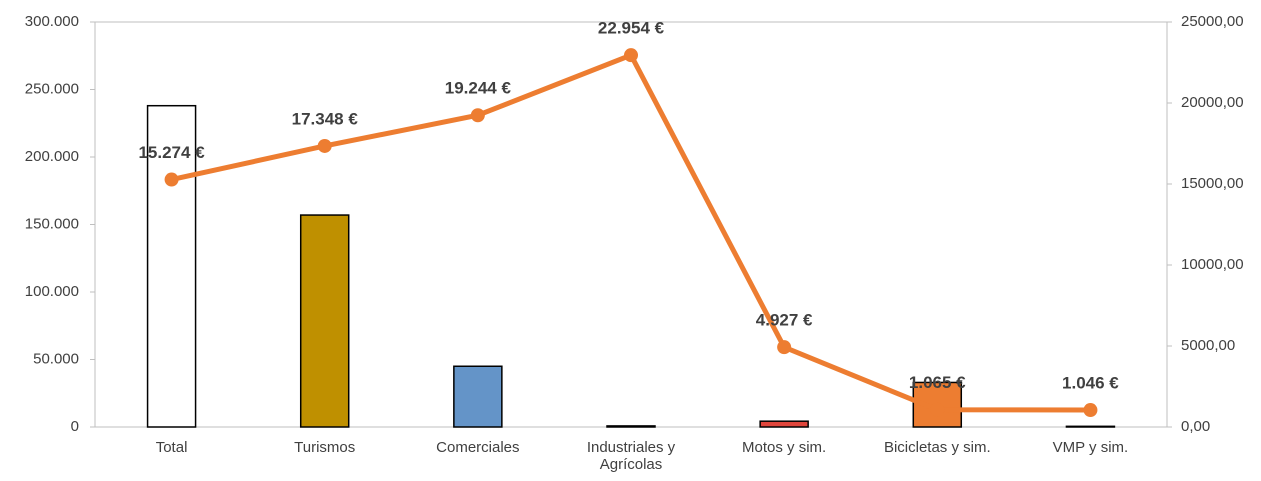 This screenshot has width=1261, height=481. I want to click on data-label: 4.927 €, so click(784, 320).